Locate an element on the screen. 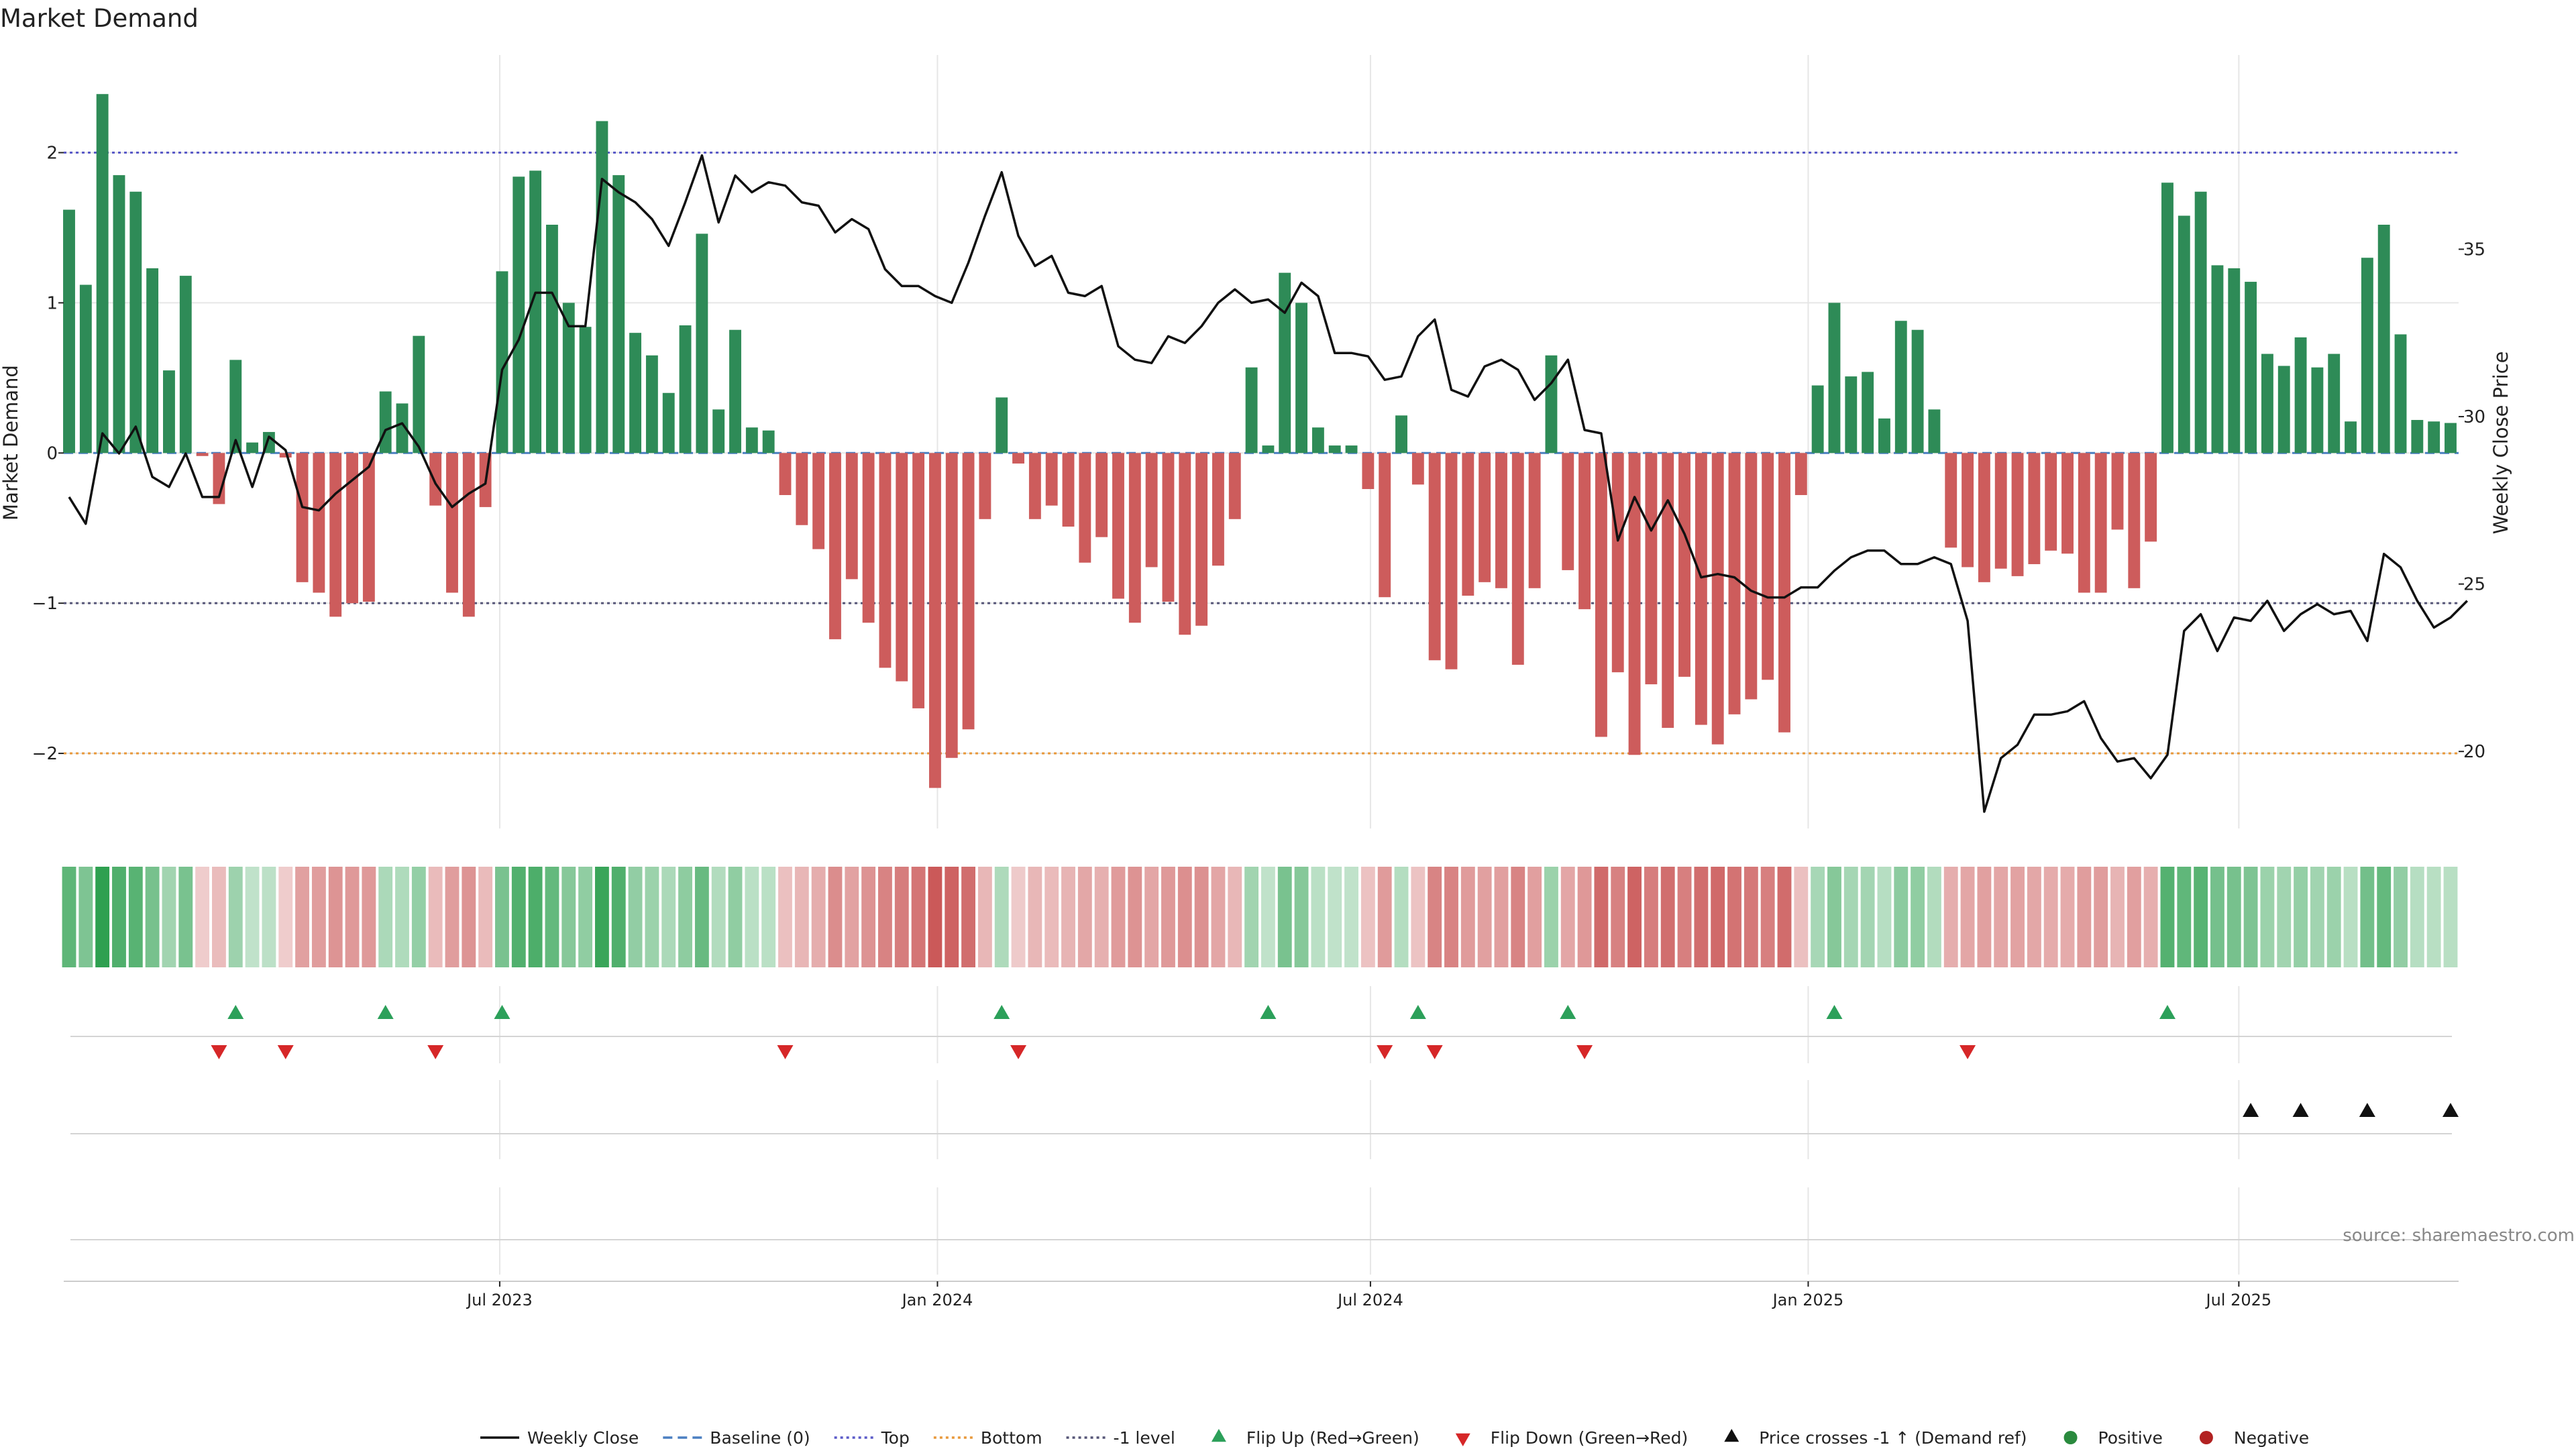 The height and width of the screenshot is (1449, 2576). cross-markers is located at coordinates (2351, 1110).